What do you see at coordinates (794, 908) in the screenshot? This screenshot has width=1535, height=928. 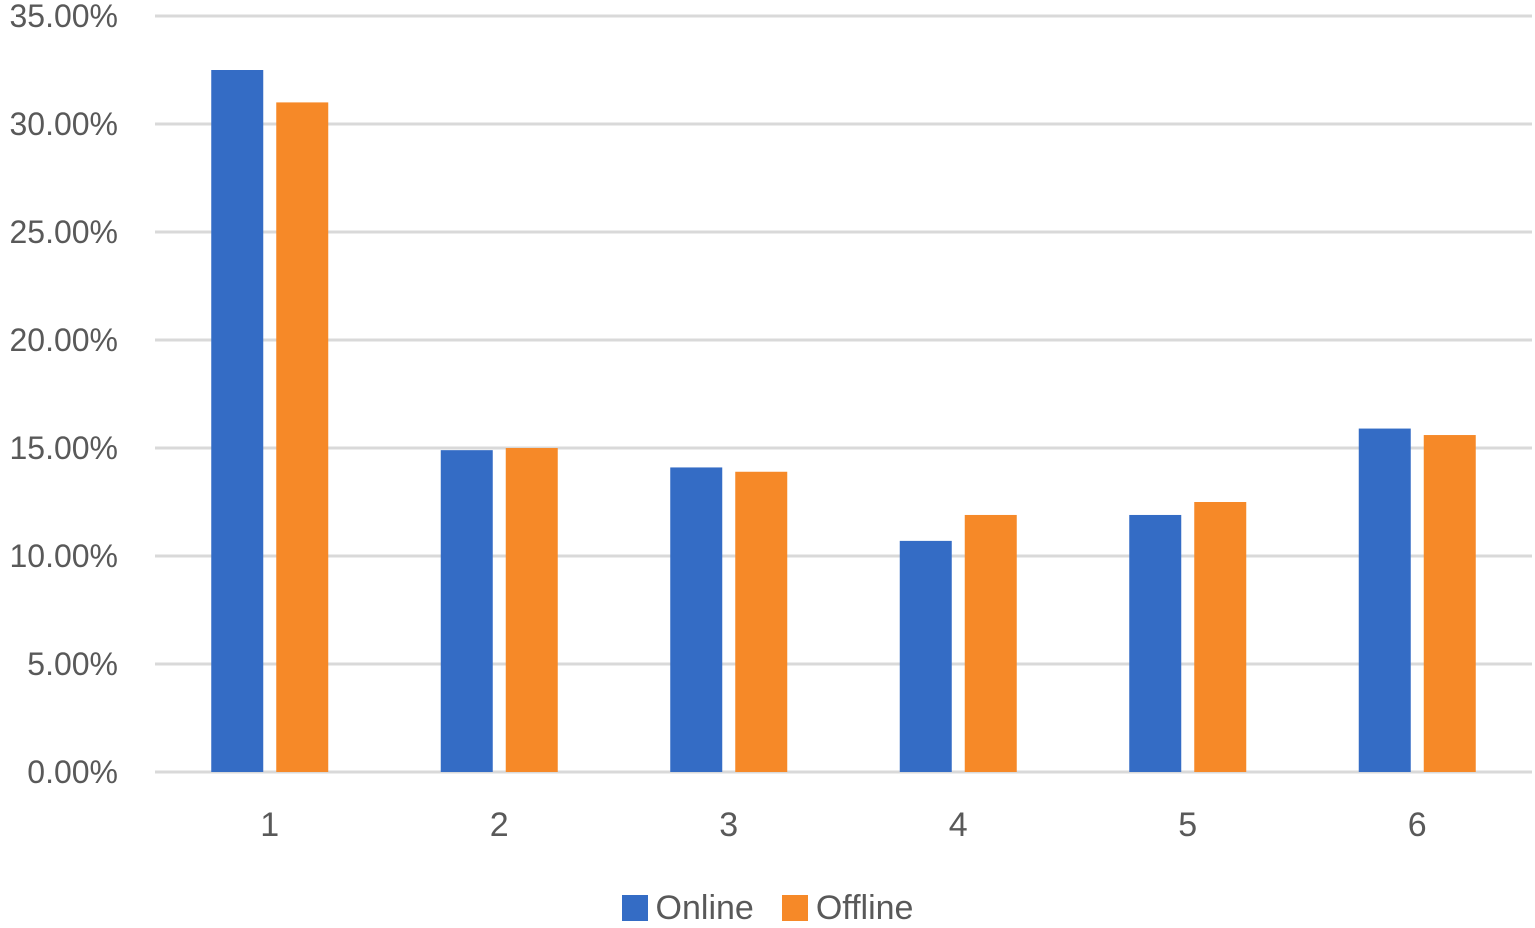 I see `legend-swatch-offline` at bounding box center [794, 908].